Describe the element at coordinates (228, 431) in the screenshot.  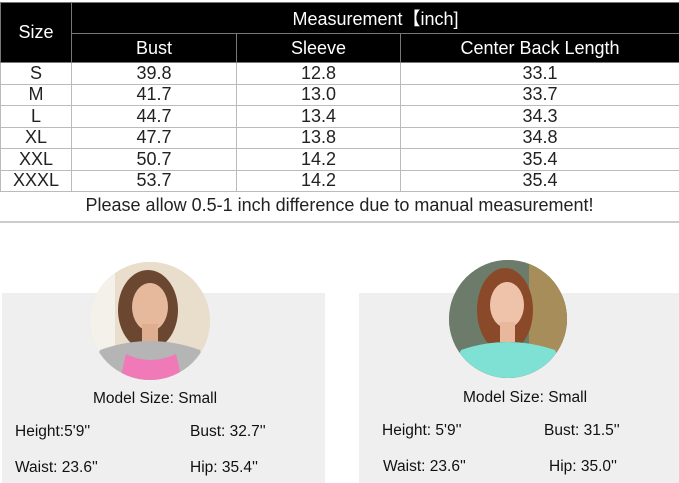
I see `model-1-bust: Bust: 32.7''` at that location.